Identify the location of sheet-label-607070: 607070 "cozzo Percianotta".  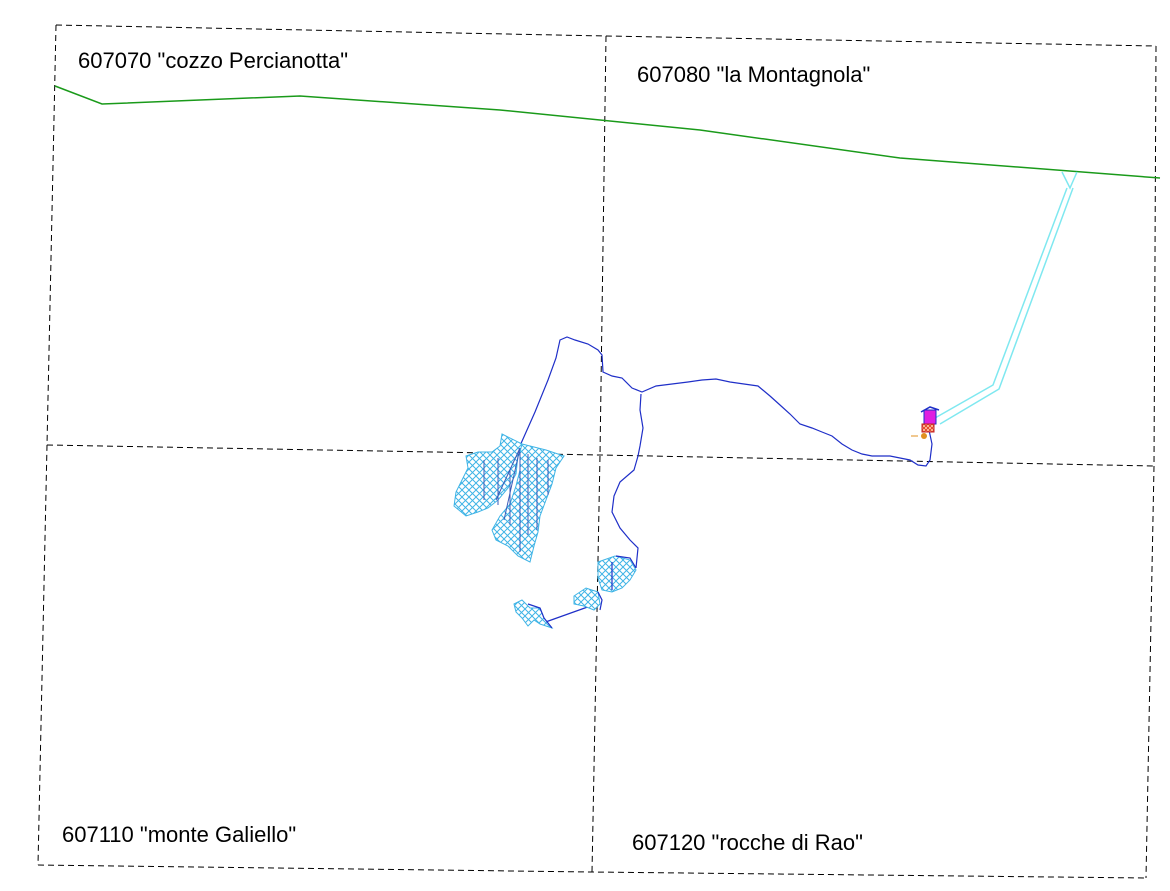
(213, 60).